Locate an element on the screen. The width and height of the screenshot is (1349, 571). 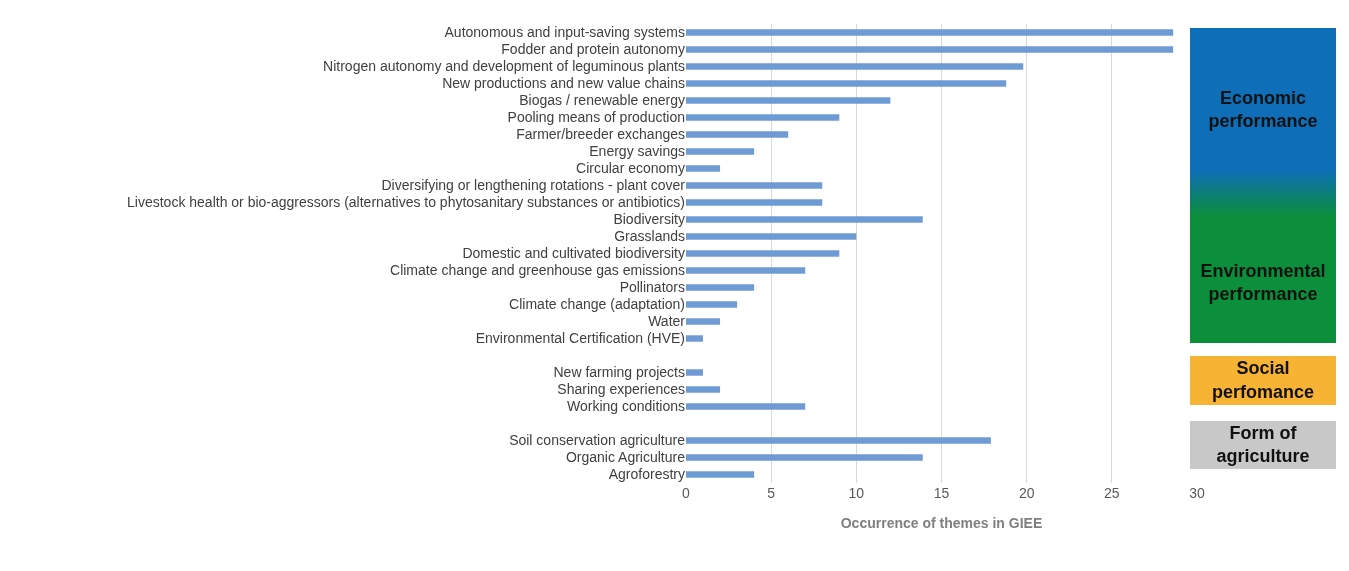
y-tick-label: Pooling means of production is located at coordinates (596, 117).